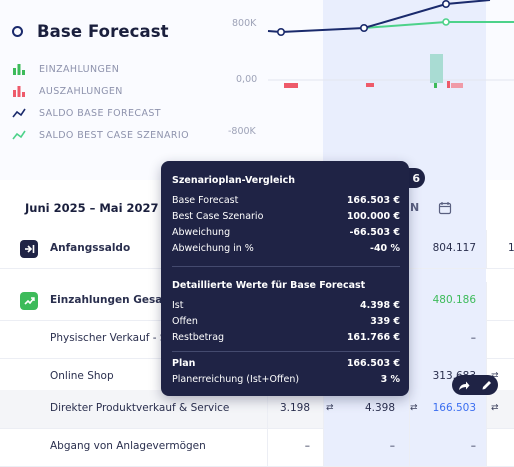  What do you see at coordinates (82, 376) in the screenshot?
I see `row-label: Online Shop` at bounding box center [82, 376].